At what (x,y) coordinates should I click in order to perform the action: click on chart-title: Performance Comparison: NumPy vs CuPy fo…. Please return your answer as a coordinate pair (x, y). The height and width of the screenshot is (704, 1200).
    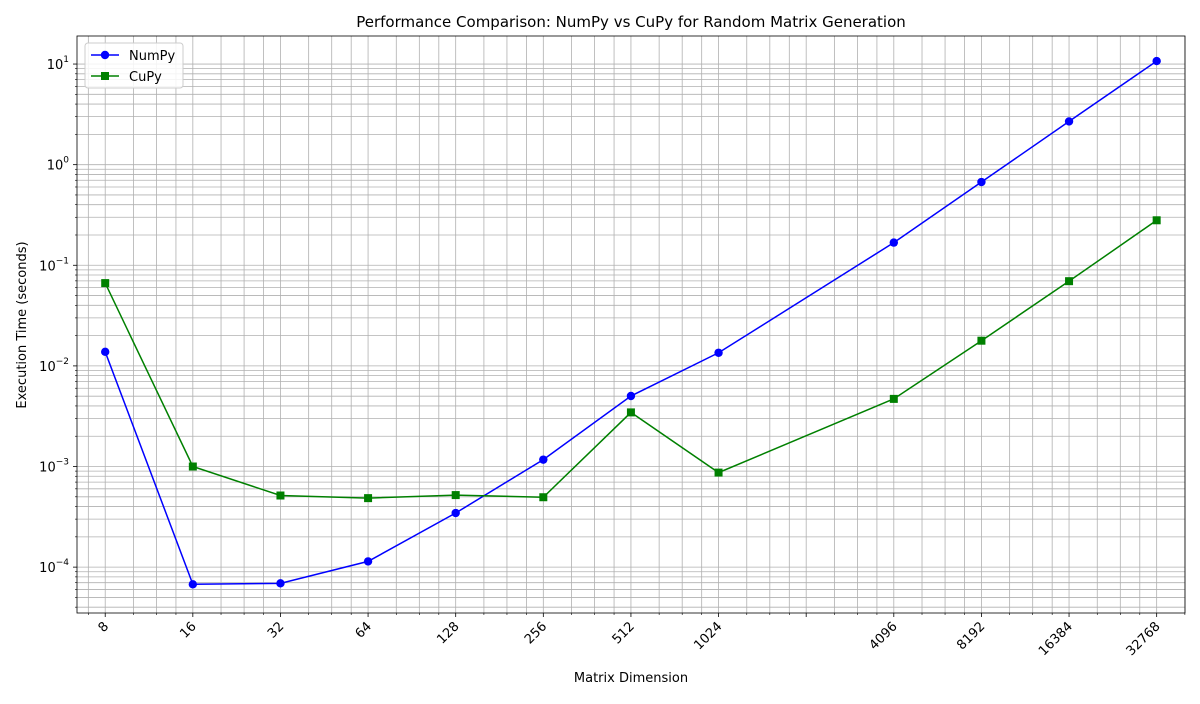
    Looking at the image, I should click on (631, 22).